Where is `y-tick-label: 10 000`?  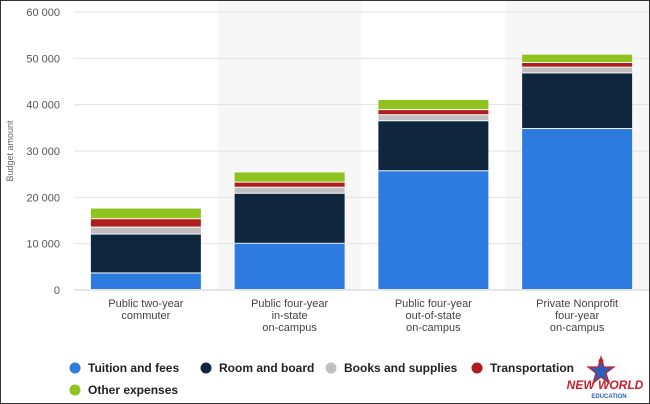
y-tick-label: 10 000 is located at coordinates (43, 245).